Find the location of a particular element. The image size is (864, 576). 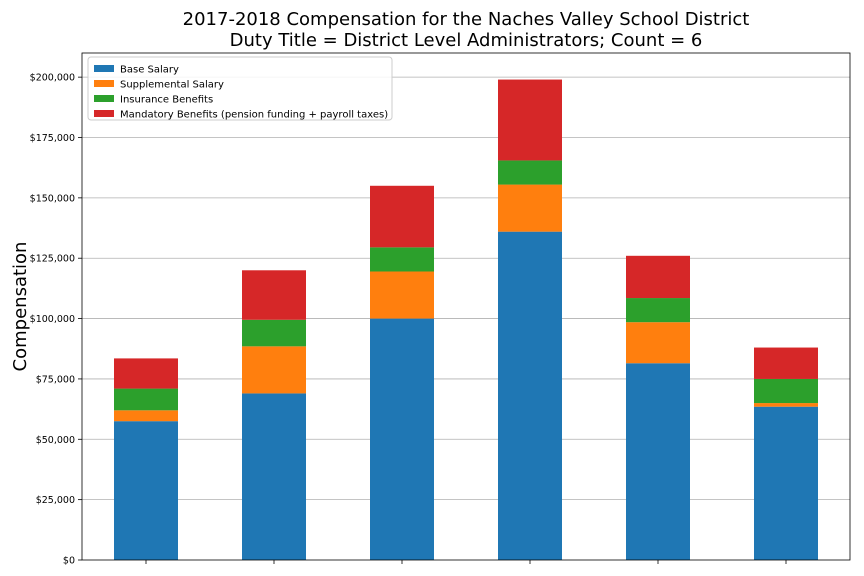

y-tick-label: $25,000 is located at coordinates (55, 500).